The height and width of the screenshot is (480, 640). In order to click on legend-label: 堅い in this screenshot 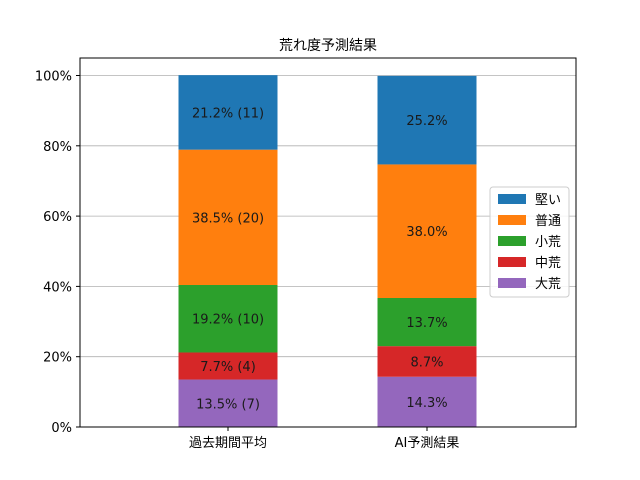, I will do `click(548, 200)`.